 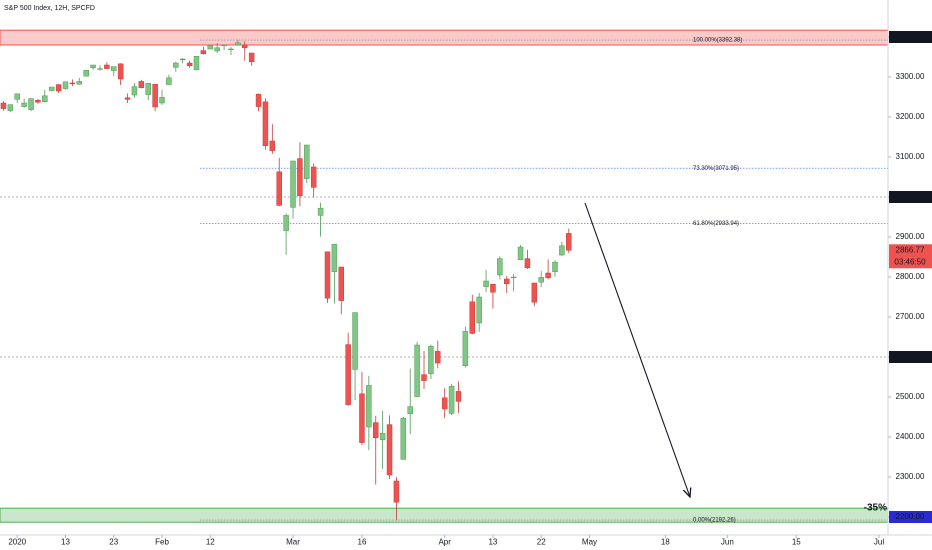 What do you see at coordinates (637, 349) in the screenshot?
I see `projection-arrow` at bounding box center [637, 349].